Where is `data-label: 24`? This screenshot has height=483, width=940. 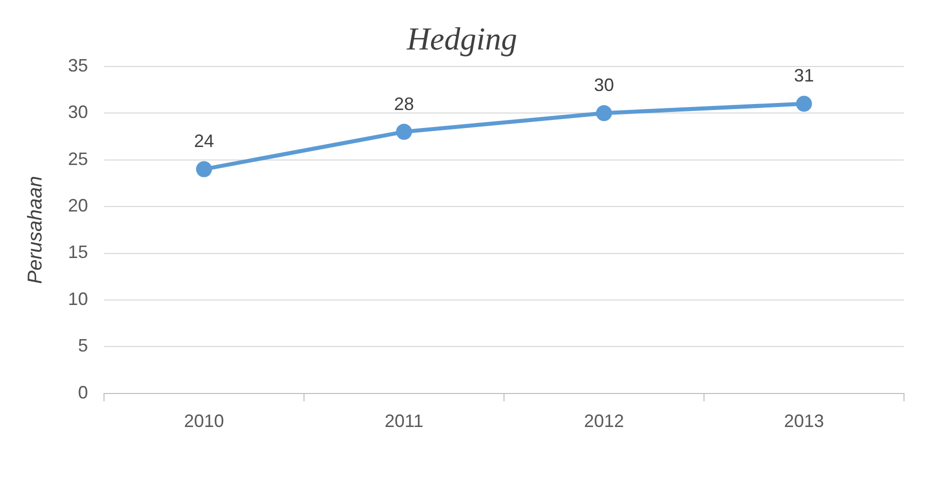 data-label: 24 is located at coordinates (204, 141).